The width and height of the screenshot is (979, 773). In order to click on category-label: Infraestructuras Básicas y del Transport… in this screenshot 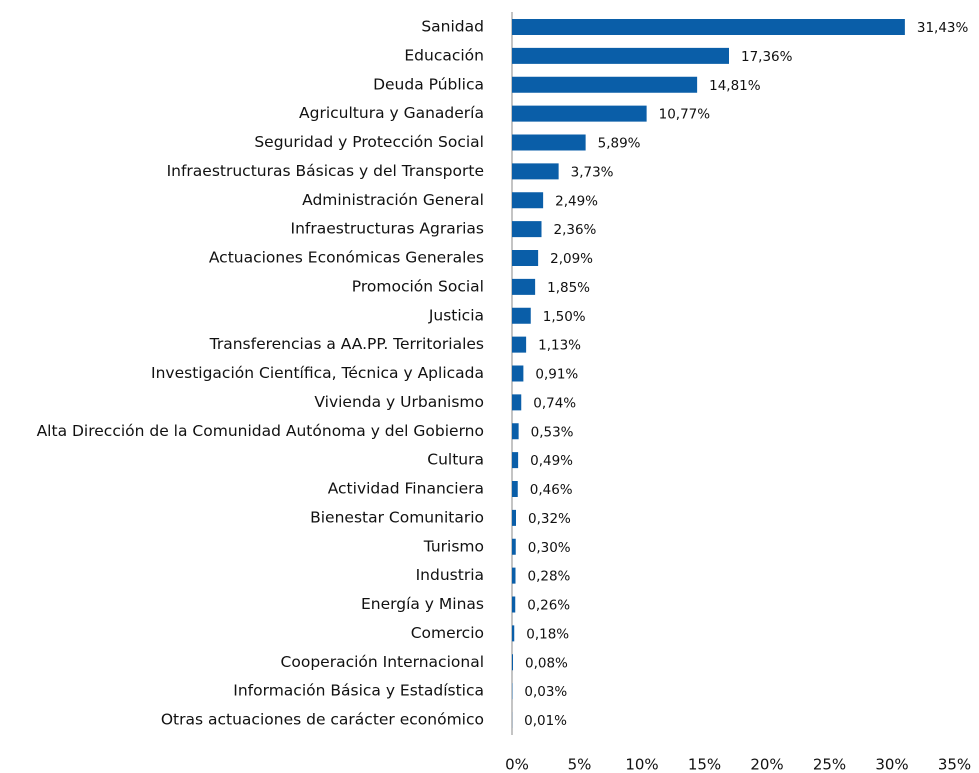, I will do `click(325, 171)`.